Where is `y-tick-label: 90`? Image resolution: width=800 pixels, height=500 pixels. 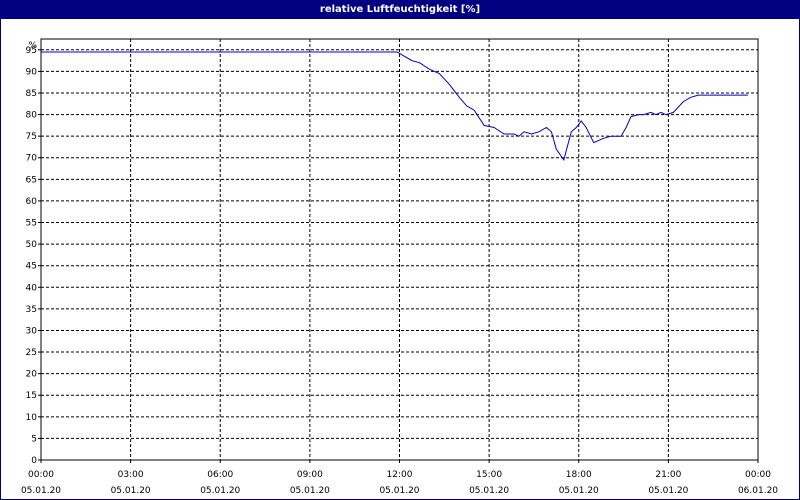
y-tick-label: 90 is located at coordinates (32, 72).